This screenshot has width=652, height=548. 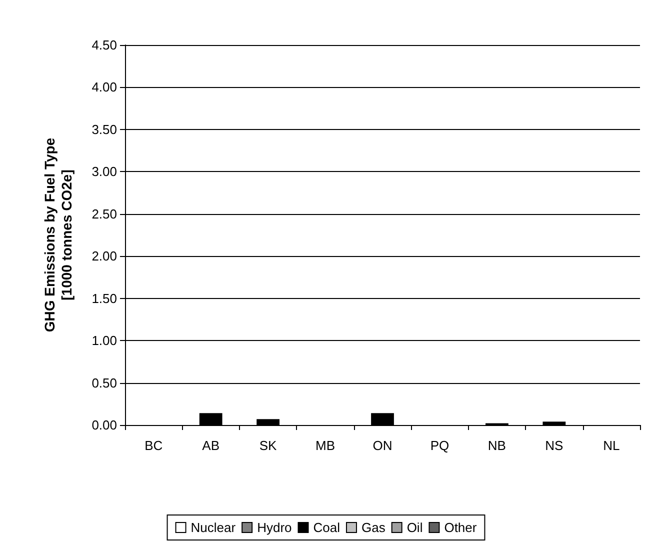 I want to click on y-tick-label: 1.00, so click(x=104, y=340).